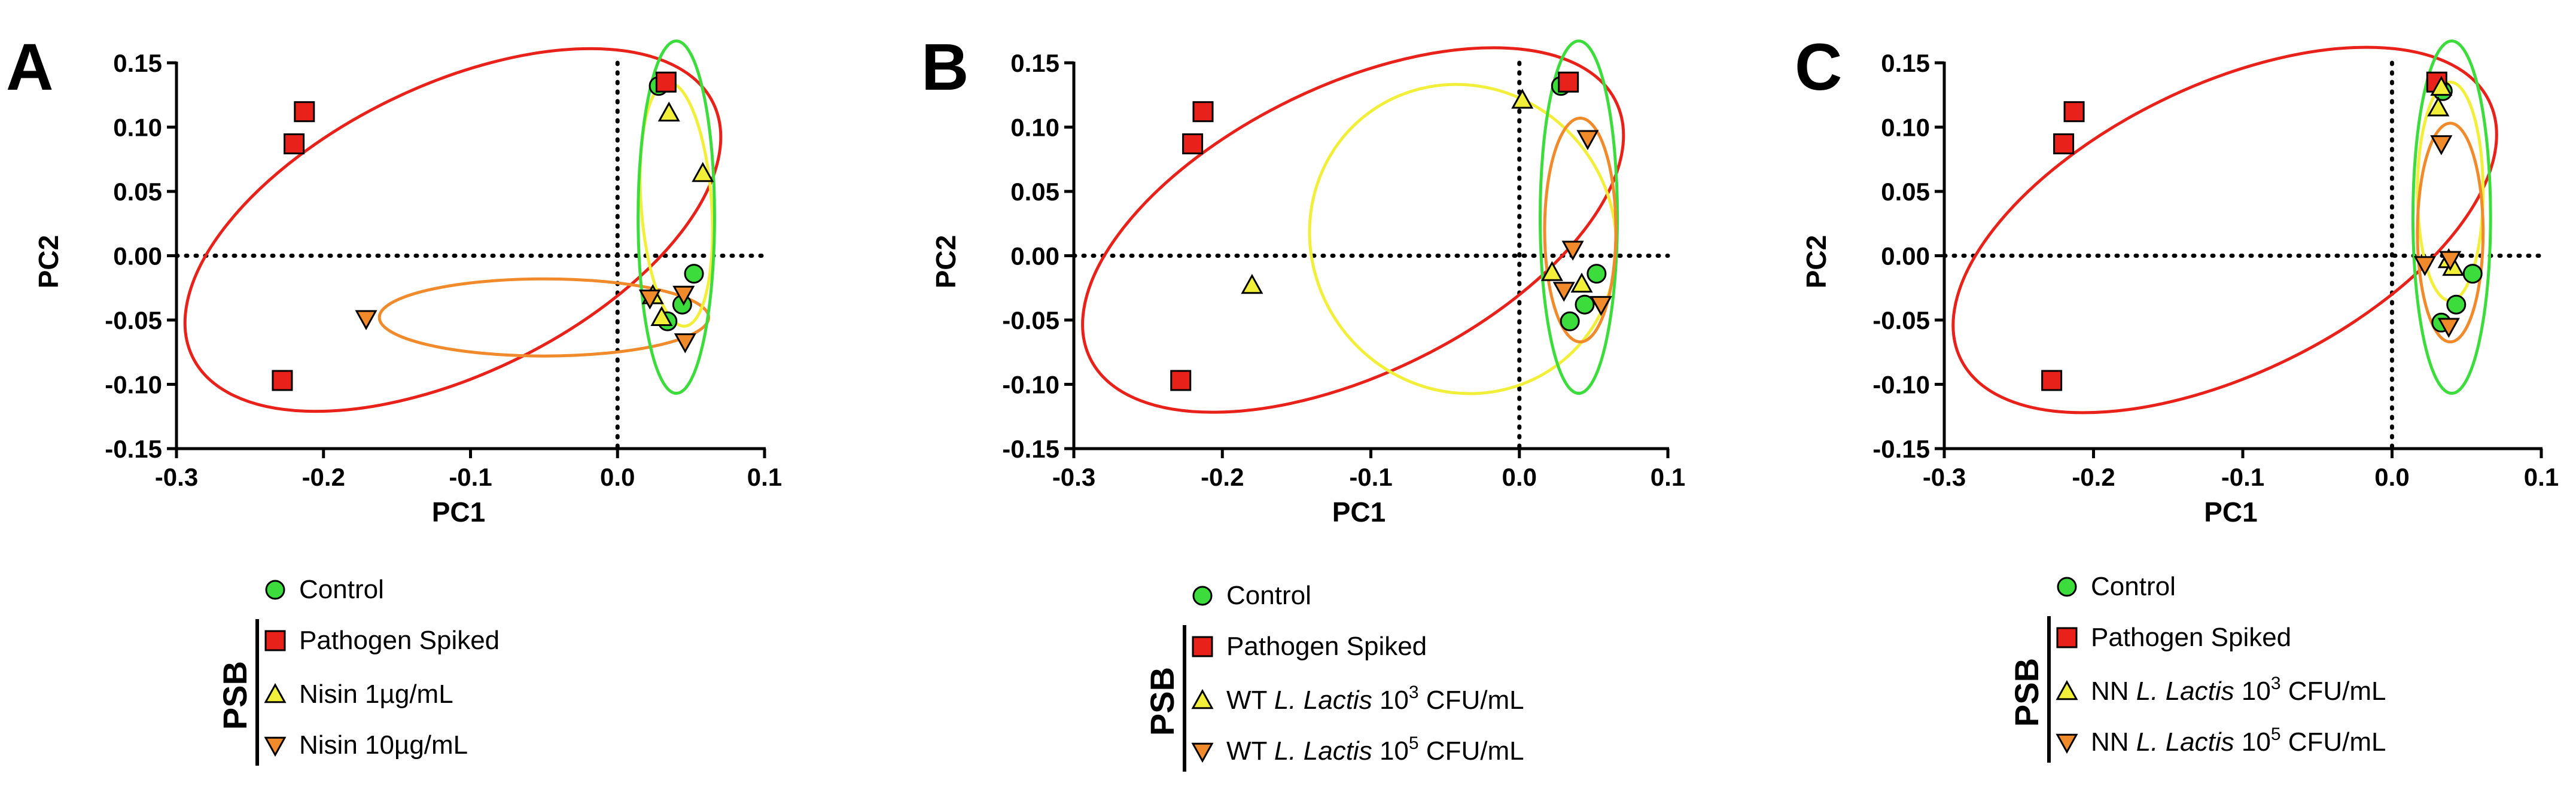 This screenshot has height=786, width=2576. I want to click on legend-label: WT L. Lactis 103 CFU/mL, so click(1375, 699).